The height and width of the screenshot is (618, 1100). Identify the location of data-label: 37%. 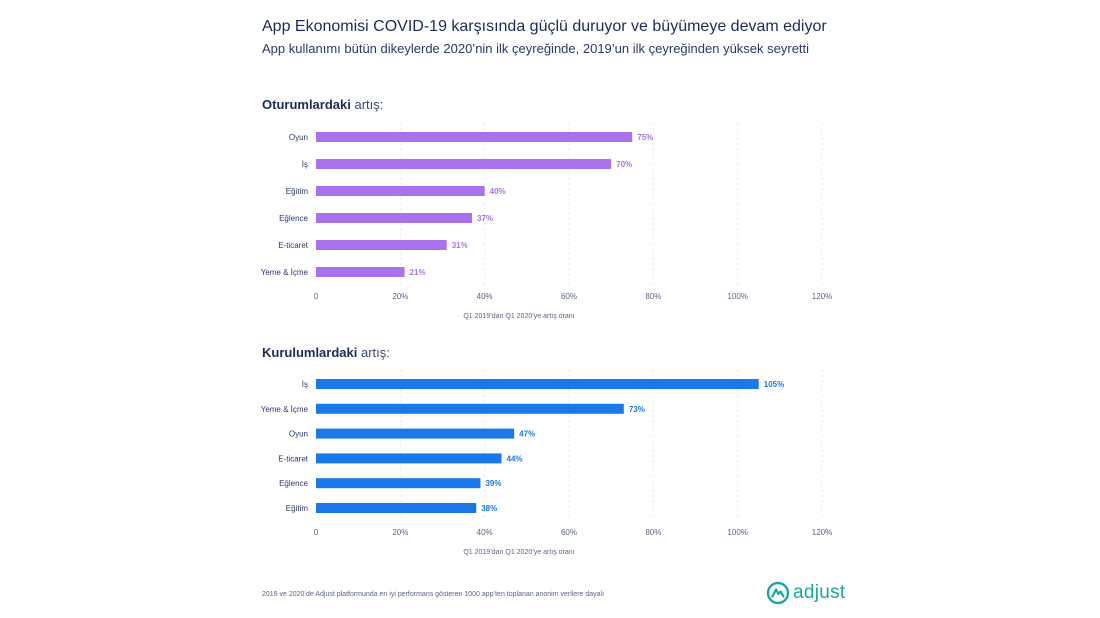
(485, 218).